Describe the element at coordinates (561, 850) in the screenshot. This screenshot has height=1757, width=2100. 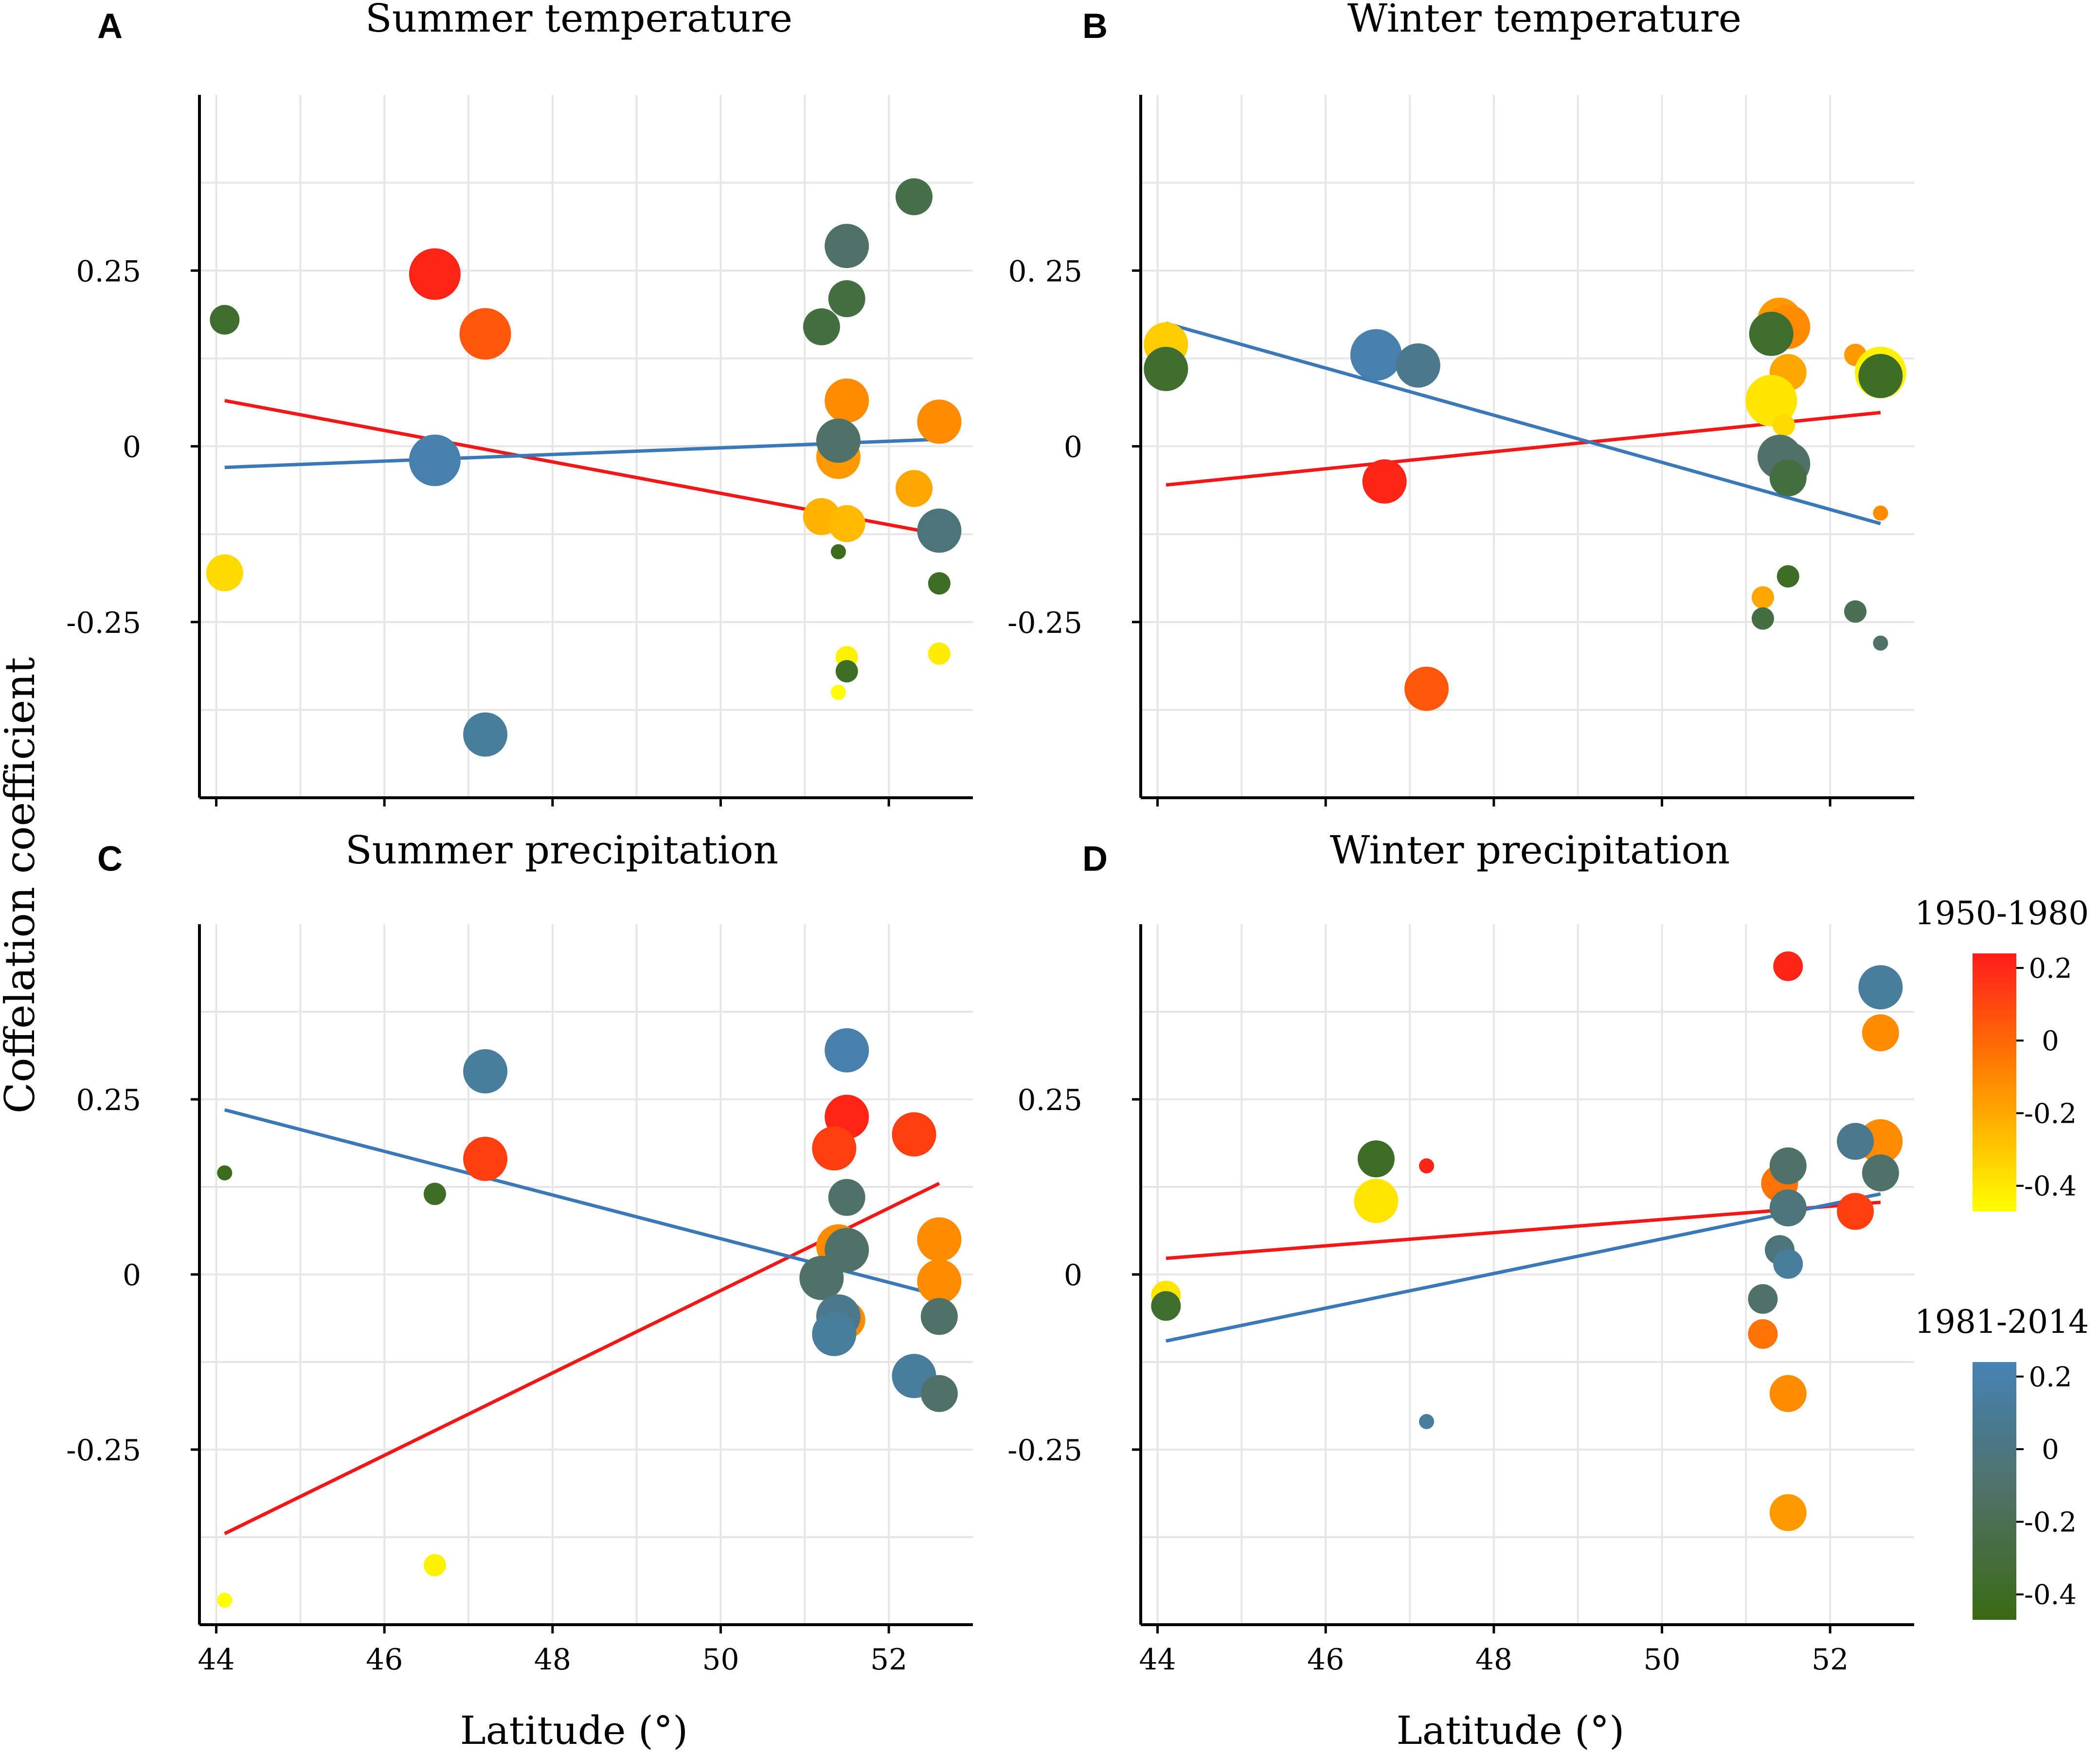
I see `panel-title: Summer precipitation` at that location.